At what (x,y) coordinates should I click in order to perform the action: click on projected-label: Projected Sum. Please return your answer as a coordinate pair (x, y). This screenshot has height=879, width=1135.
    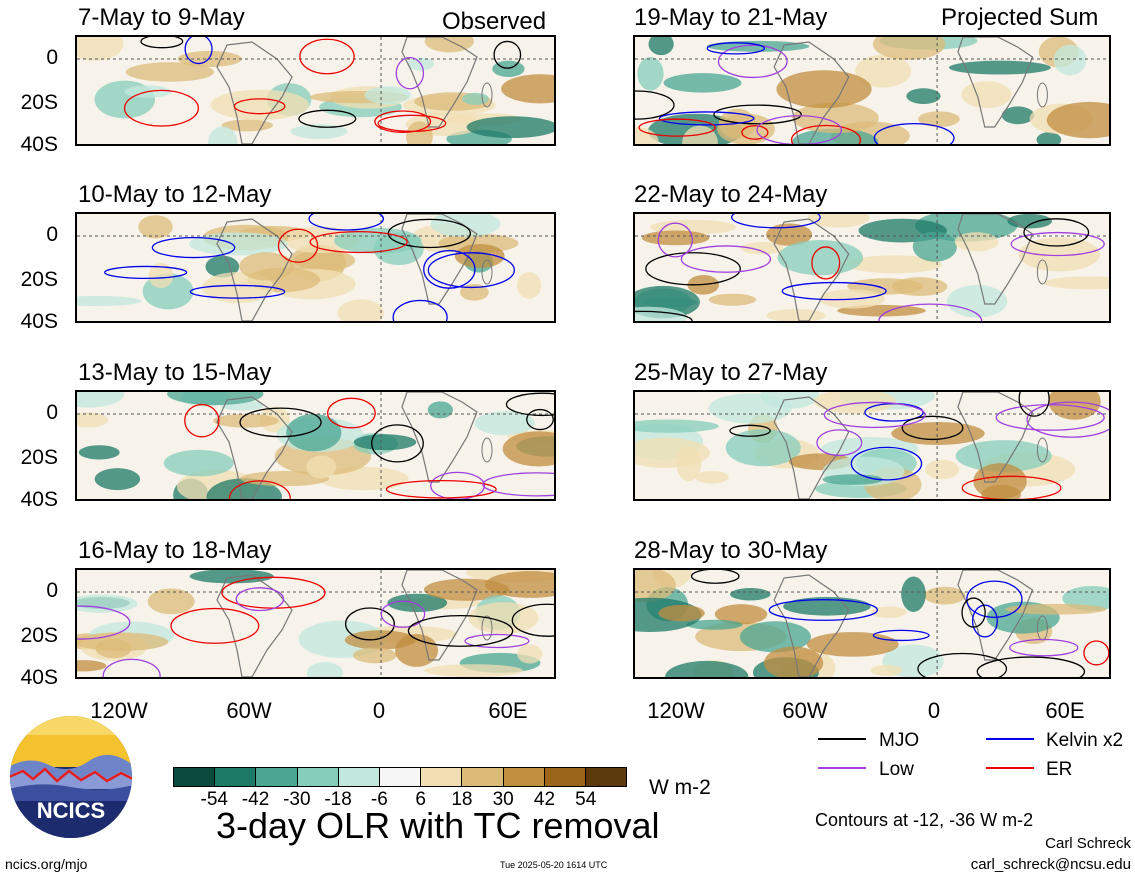
    Looking at the image, I should click on (1020, 17).